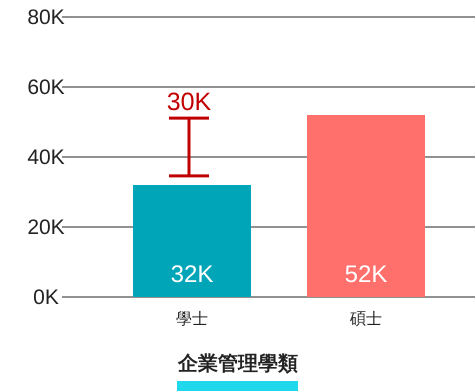  I want to click on y-tick-label: 40K, so click(46, 157).